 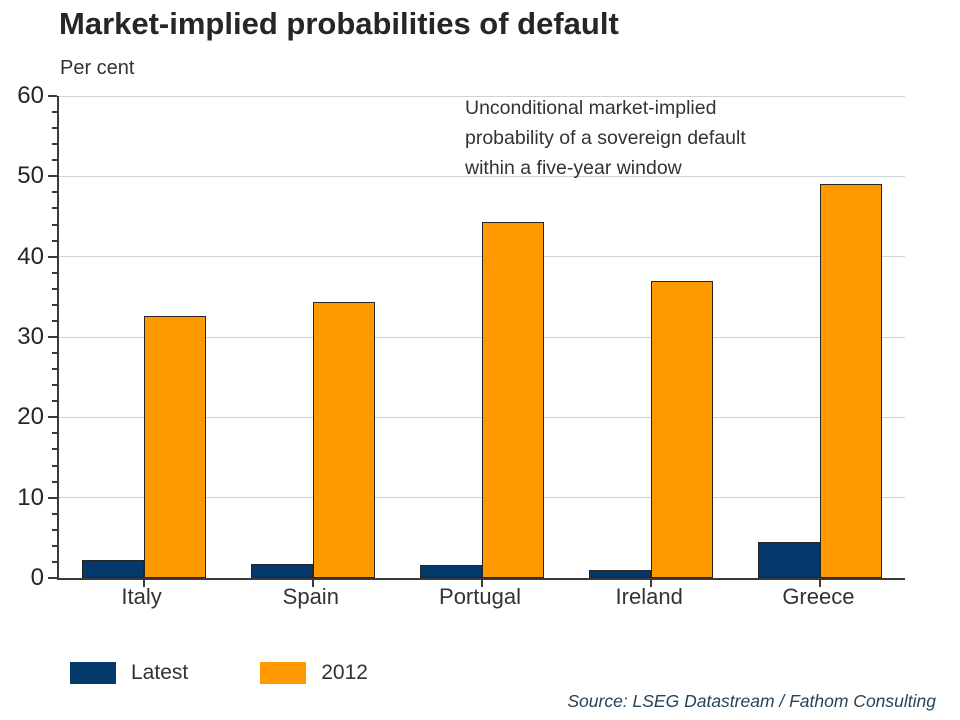 What do you see at coordinates (682, 429) in the screenshot?
I see `bar-2012-ireland` at bounding box center [682, 429].